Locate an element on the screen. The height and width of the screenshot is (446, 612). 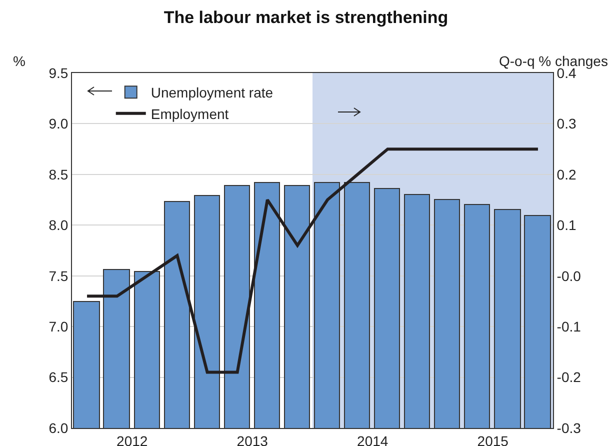
y2-tick-label: -0.1 is located at coordinates (569, 326).